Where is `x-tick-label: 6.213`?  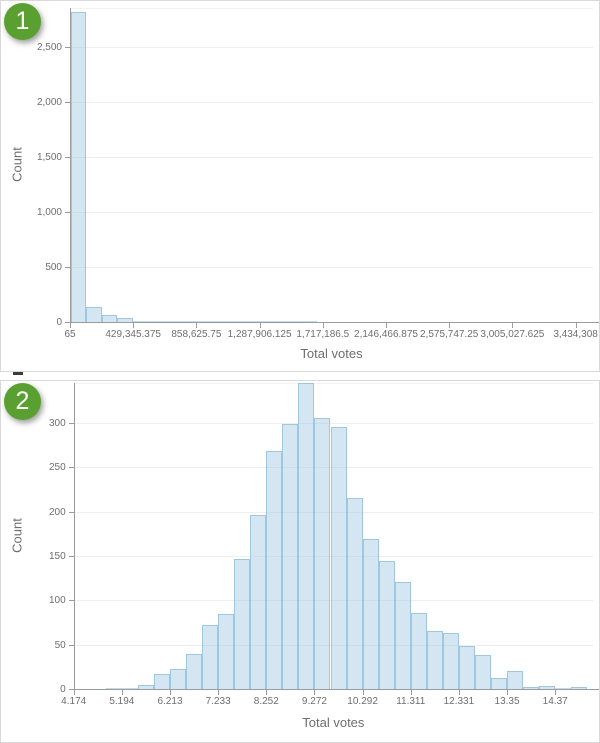 x-tick-label: 6.213 is located at coordinates (170, 701).